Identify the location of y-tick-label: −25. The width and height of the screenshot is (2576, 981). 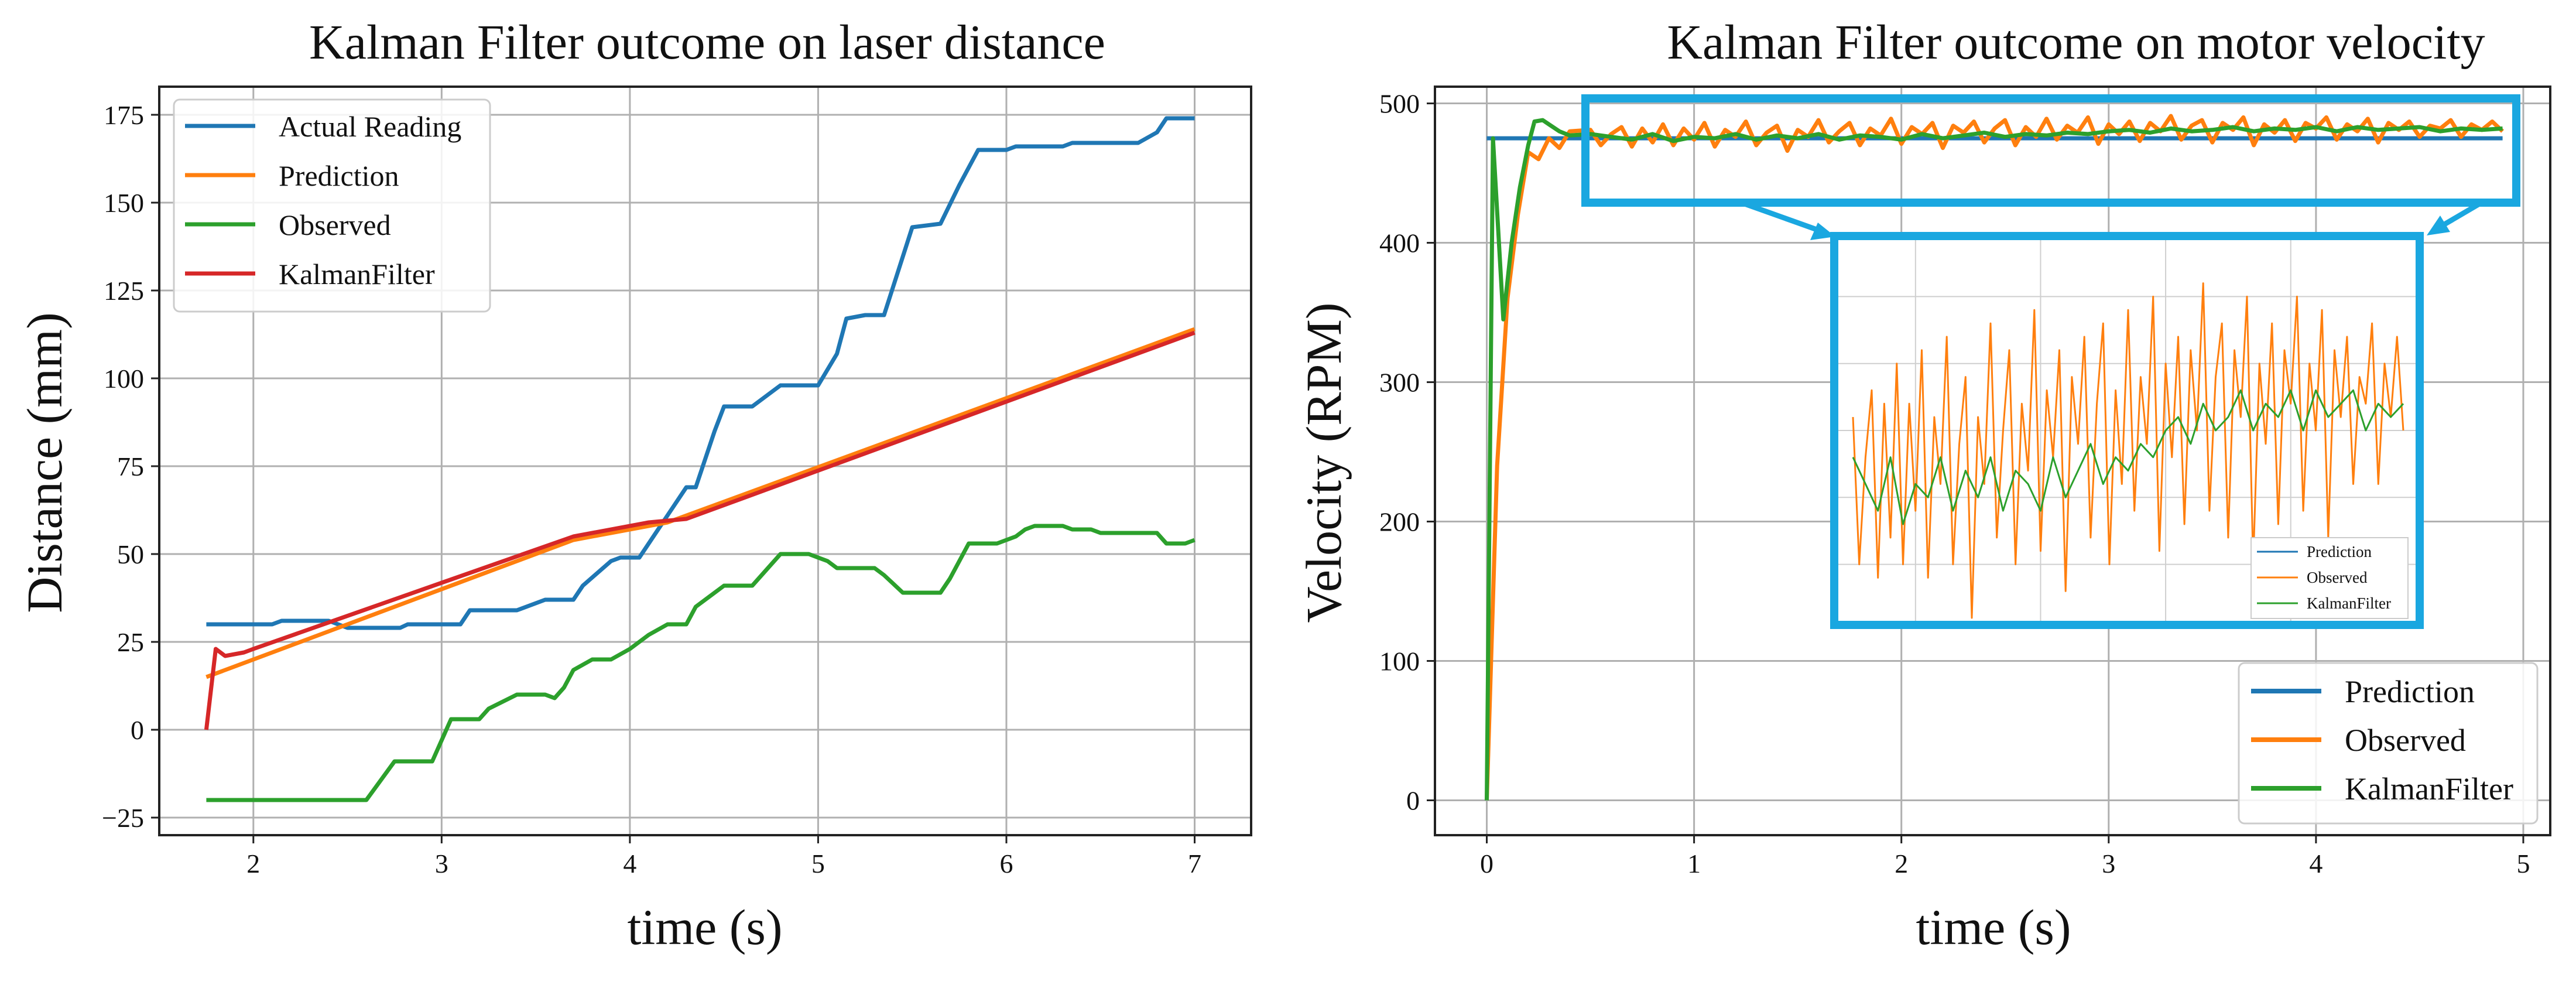
(123, 818).